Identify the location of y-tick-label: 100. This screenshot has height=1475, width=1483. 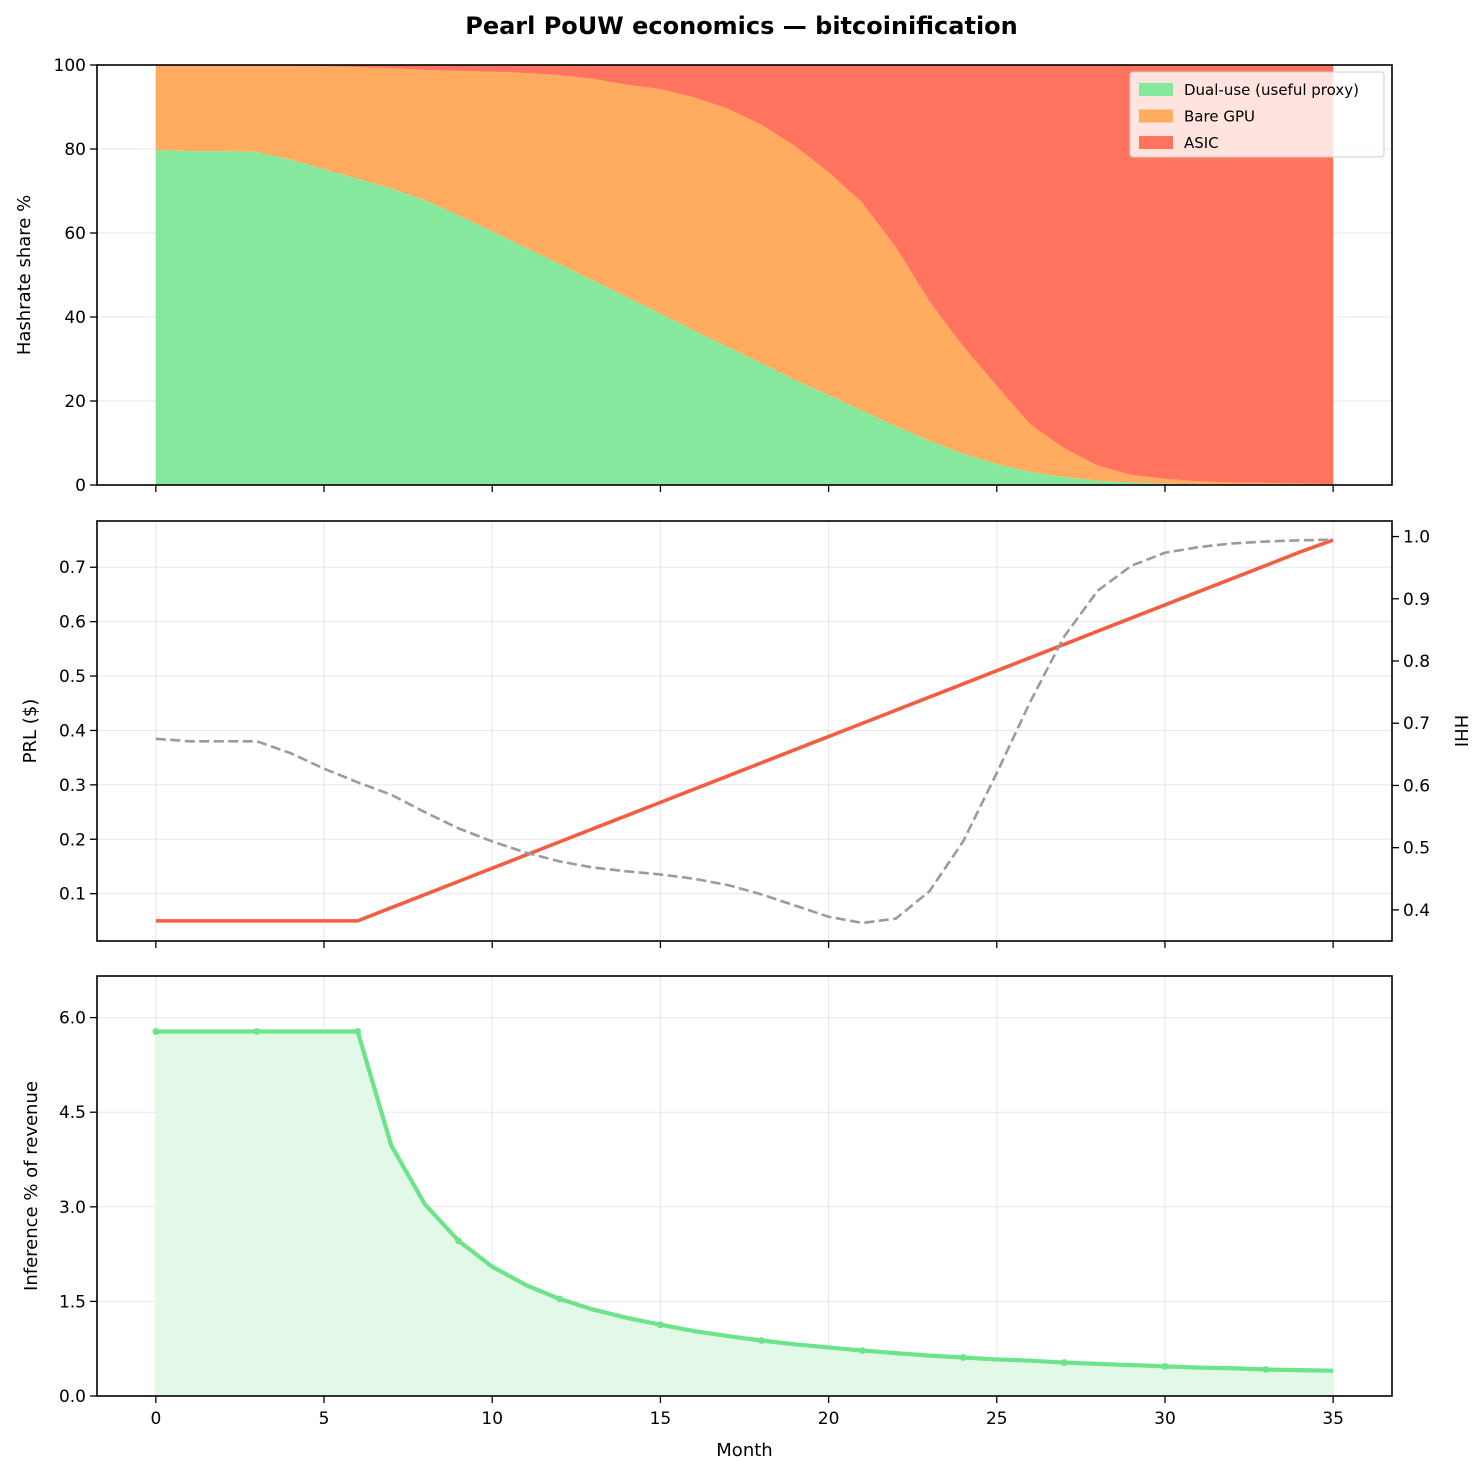
(70, 66).